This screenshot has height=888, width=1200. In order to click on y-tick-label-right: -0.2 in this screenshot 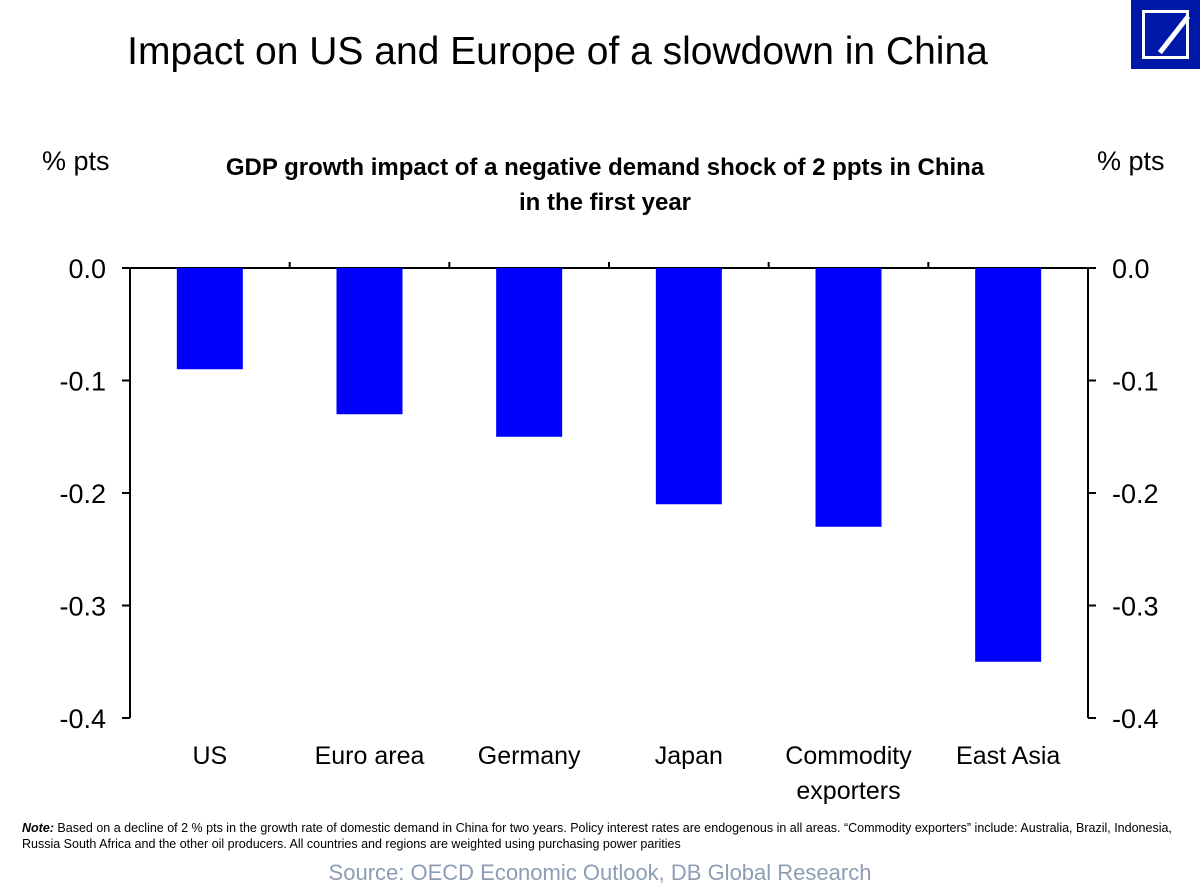, I will do `click(1135, 494)`.